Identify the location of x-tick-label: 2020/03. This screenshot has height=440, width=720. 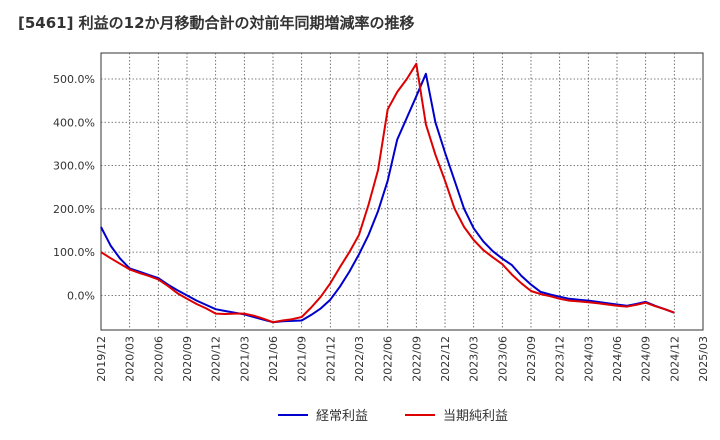
(130, 359).